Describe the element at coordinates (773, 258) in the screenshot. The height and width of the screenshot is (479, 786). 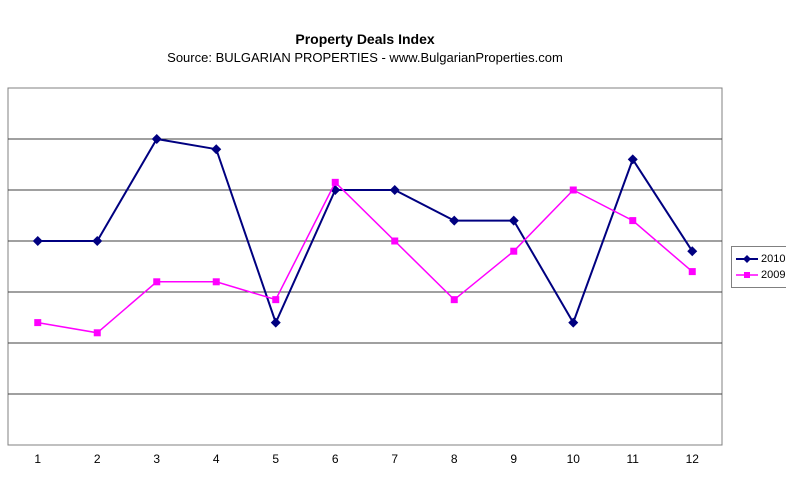
I see `legend-label: 2010` at that location.